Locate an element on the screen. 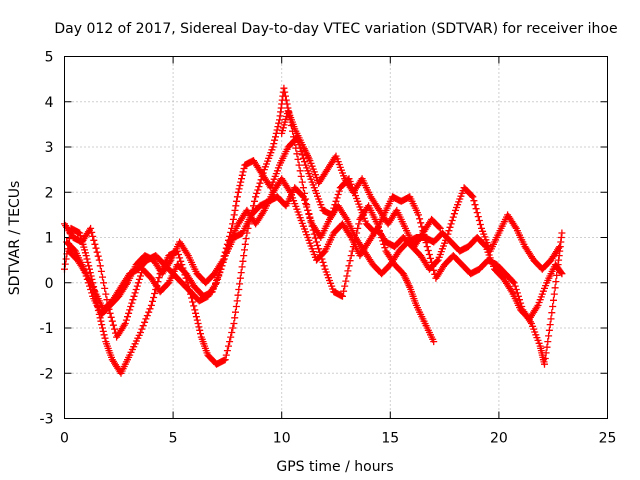 This screenshot has height=480, width=640. x-tick-label: 25 is located at coordinates (608, 439).